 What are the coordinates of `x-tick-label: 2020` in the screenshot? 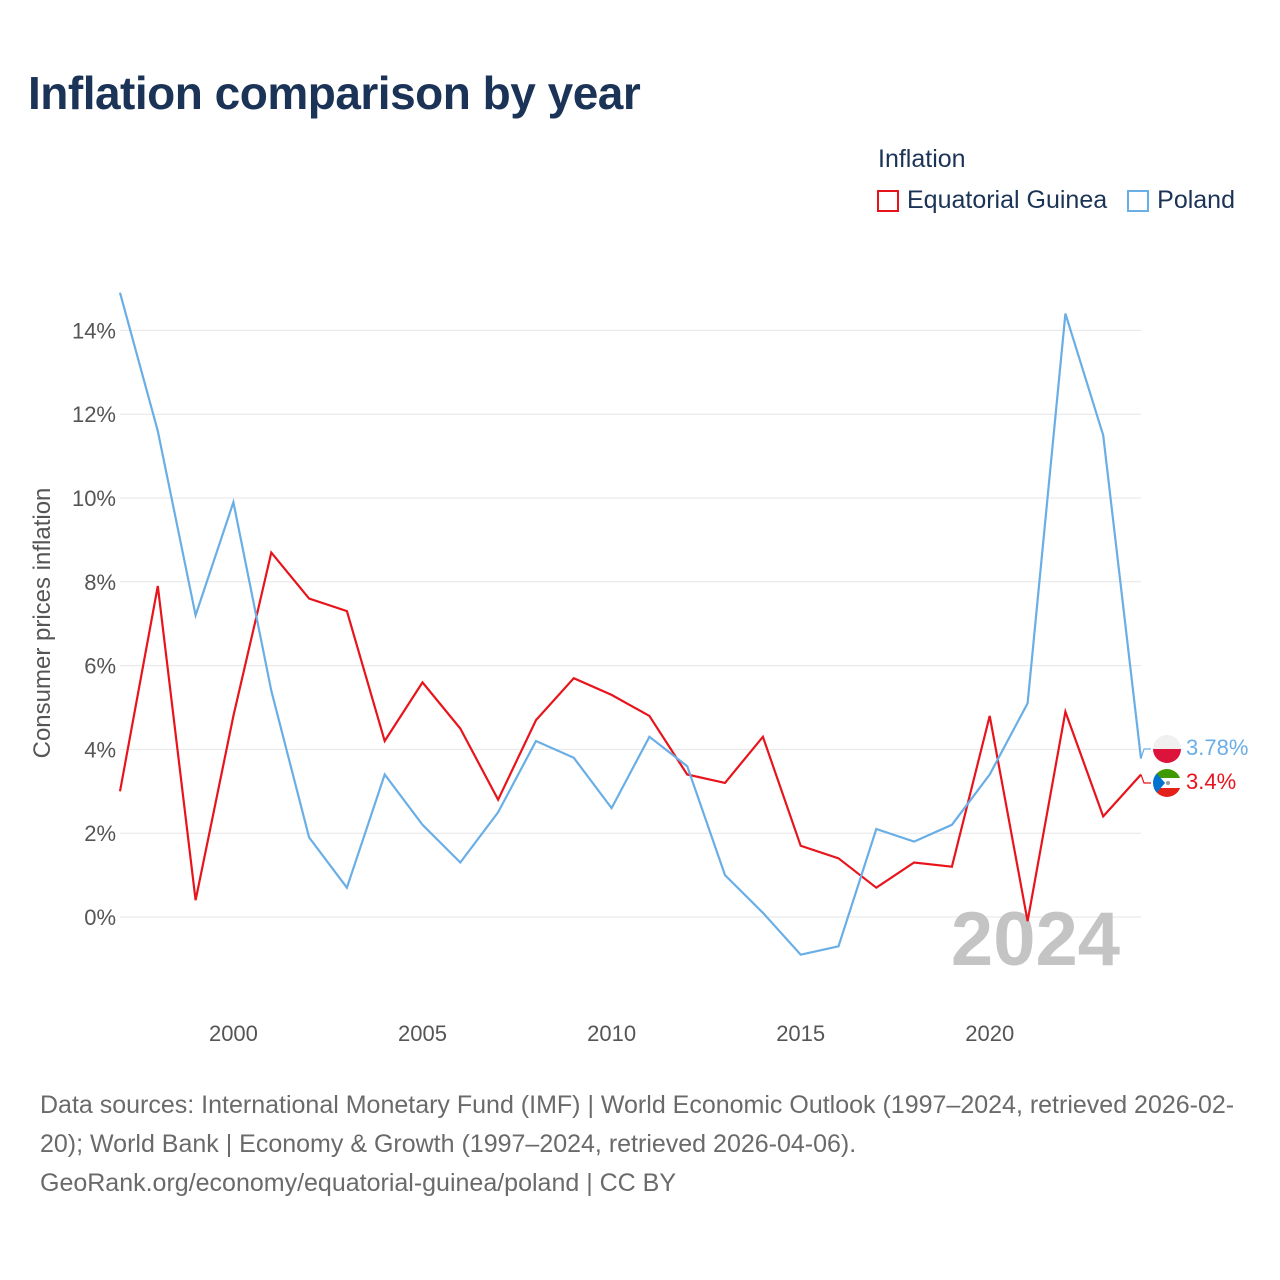 It's located at (989, 1033).